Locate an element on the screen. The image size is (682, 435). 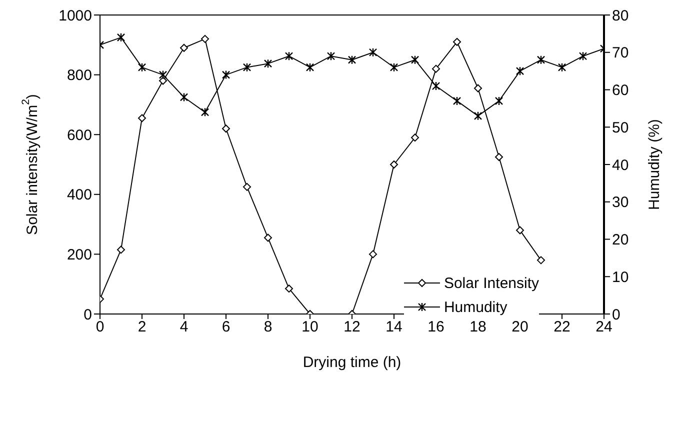
x-tick-label: 8 is located at coordinates (268, 327).